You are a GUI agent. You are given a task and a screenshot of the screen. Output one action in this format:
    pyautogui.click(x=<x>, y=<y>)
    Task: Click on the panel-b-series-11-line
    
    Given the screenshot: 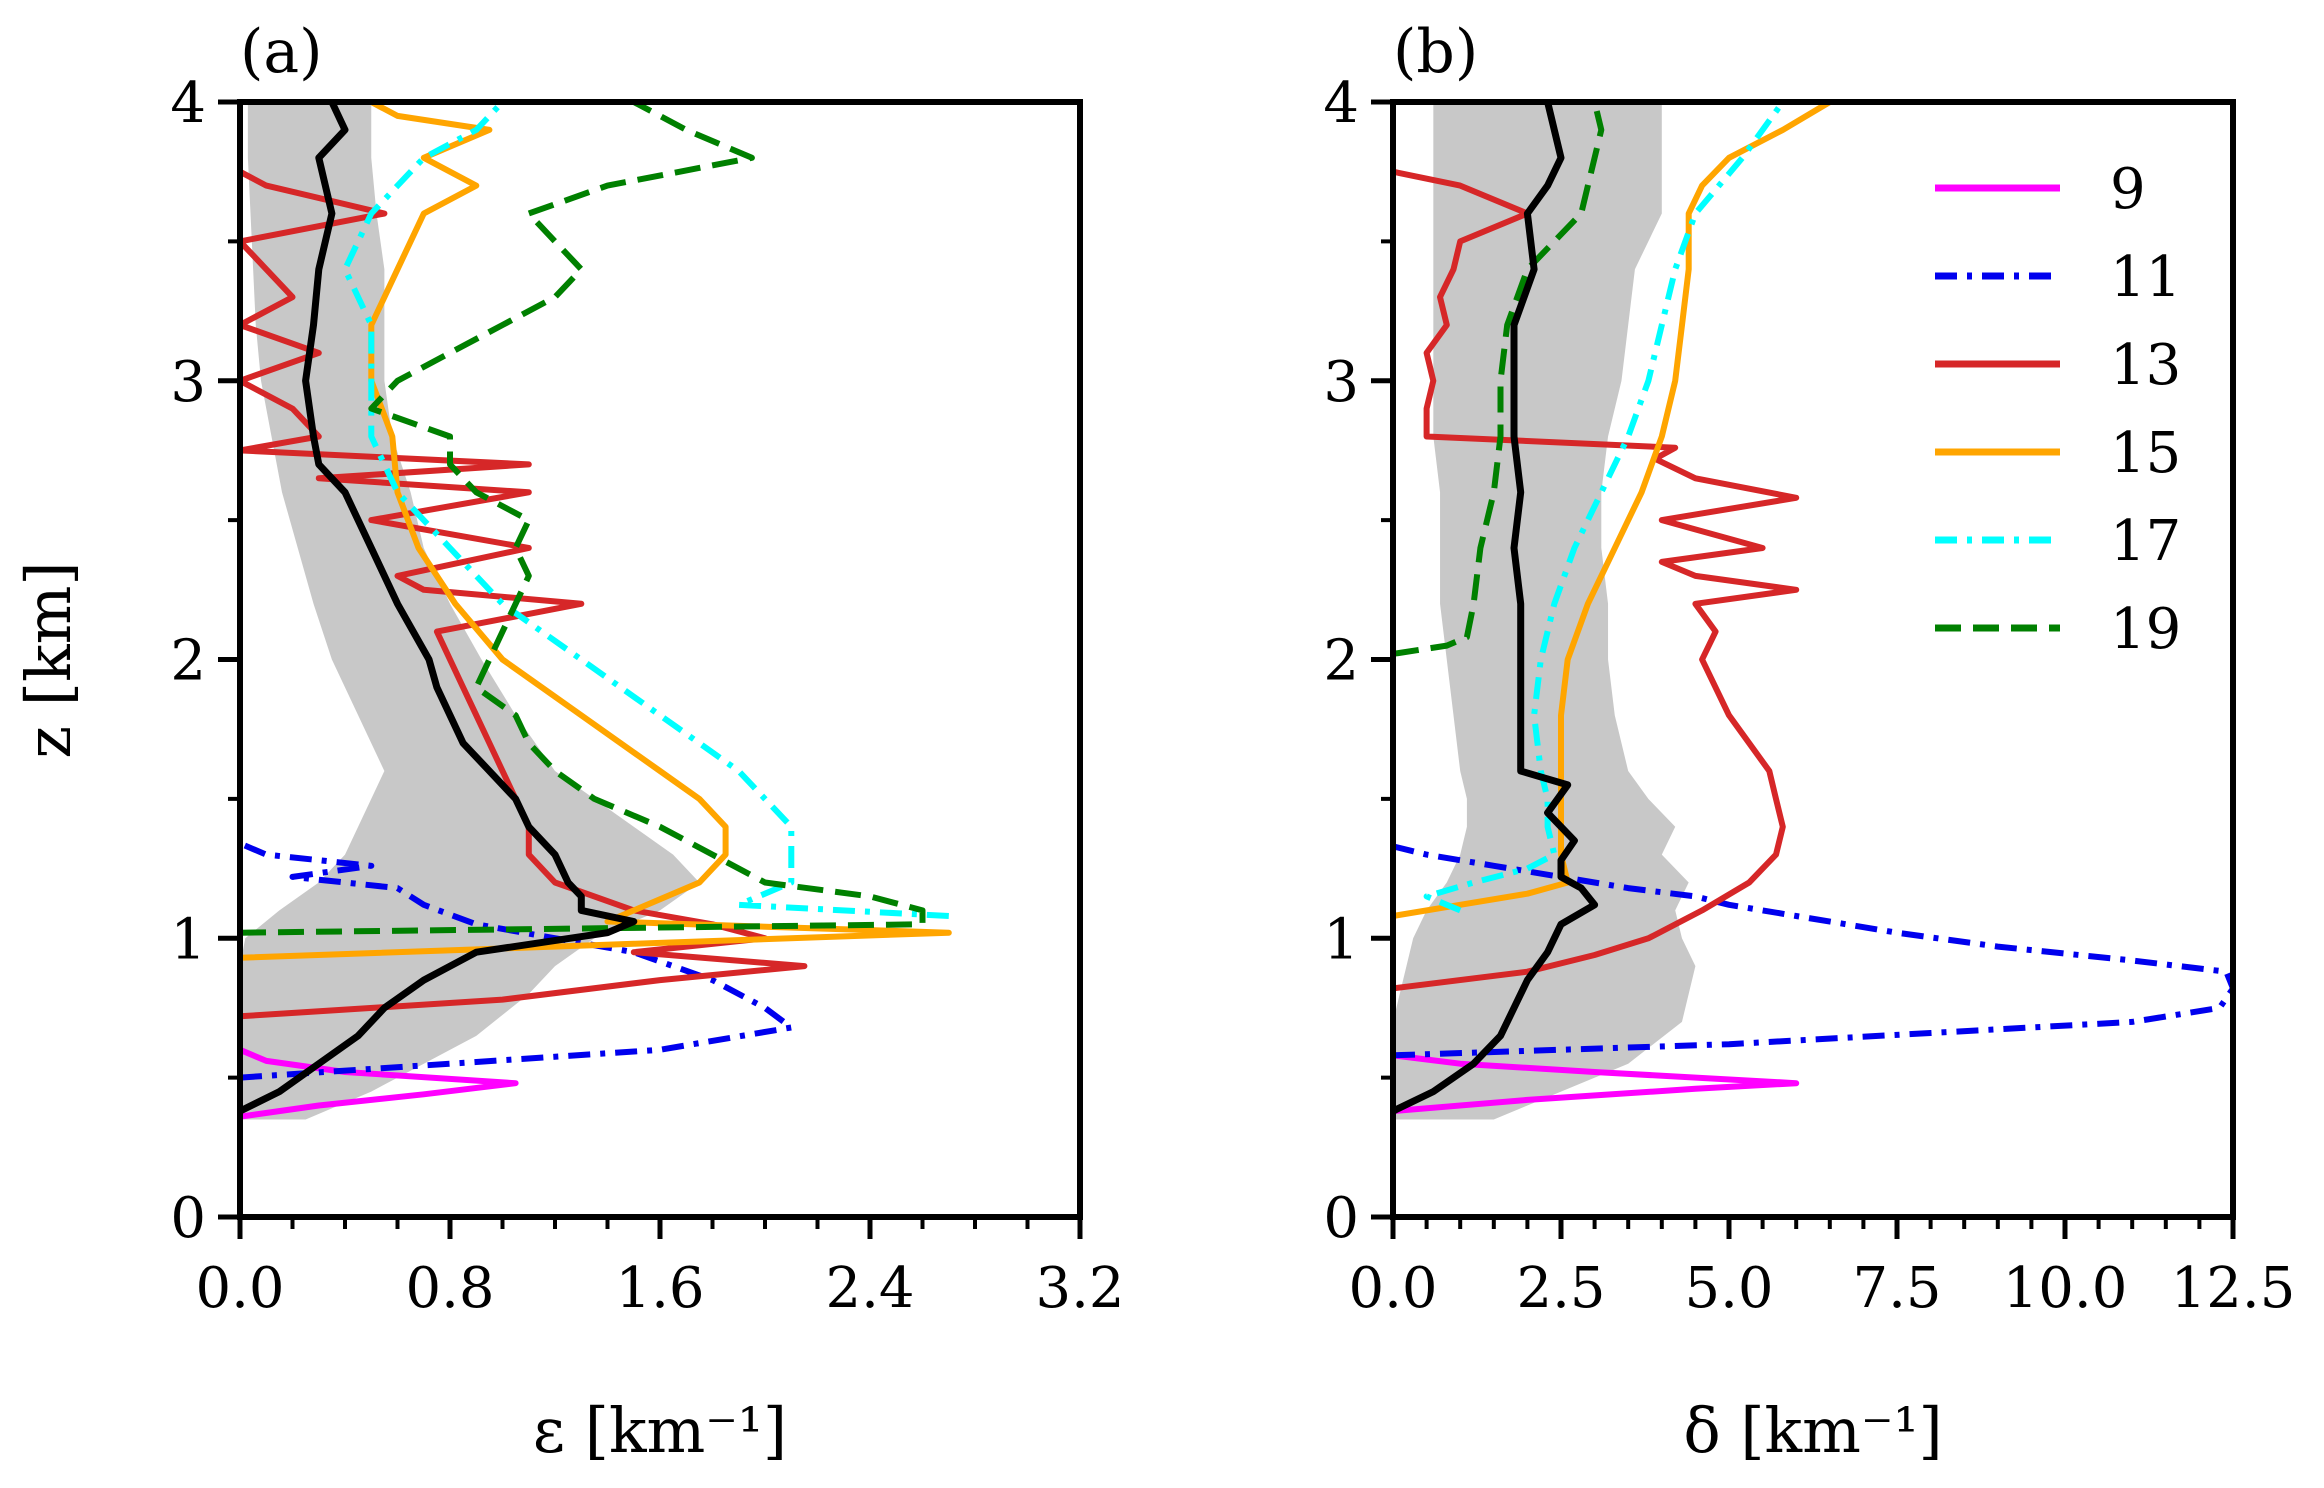 What is the action you would take?
    pyautogui.click(x=1814, y=951)
    